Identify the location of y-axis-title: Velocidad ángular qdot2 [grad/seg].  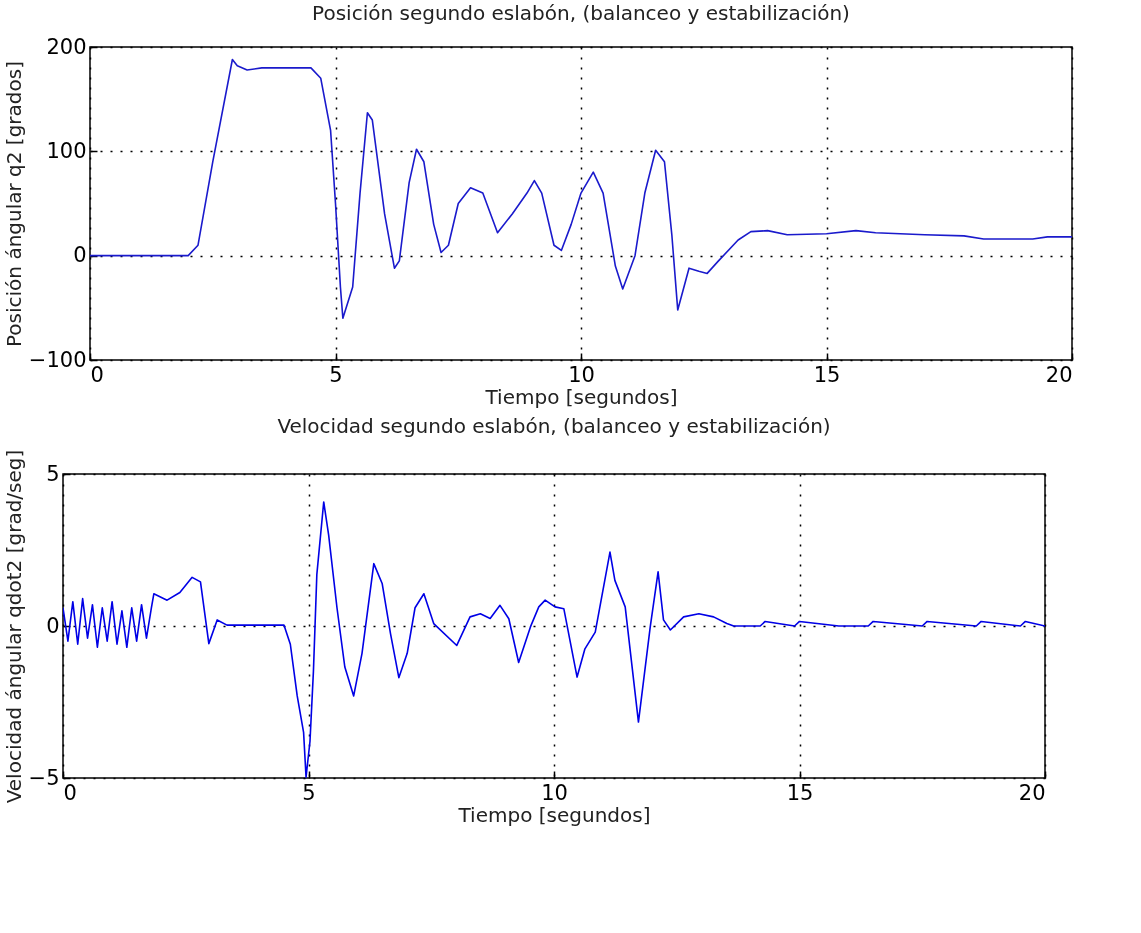
(13, 626).